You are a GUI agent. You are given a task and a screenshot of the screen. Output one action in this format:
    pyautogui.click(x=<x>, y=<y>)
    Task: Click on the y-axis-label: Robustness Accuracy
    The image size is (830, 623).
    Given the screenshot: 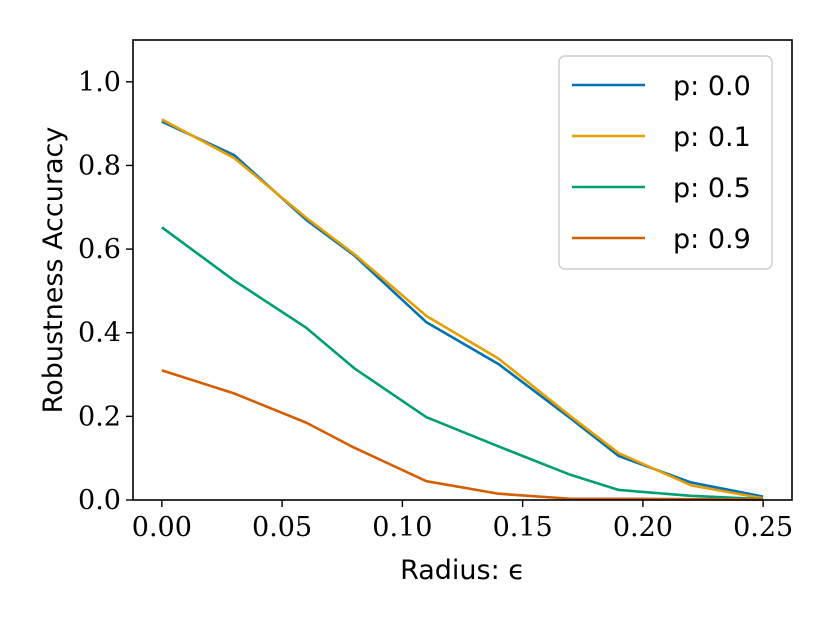 What is the action you would take?
    pyautogui.click(x=53, y=270)
    